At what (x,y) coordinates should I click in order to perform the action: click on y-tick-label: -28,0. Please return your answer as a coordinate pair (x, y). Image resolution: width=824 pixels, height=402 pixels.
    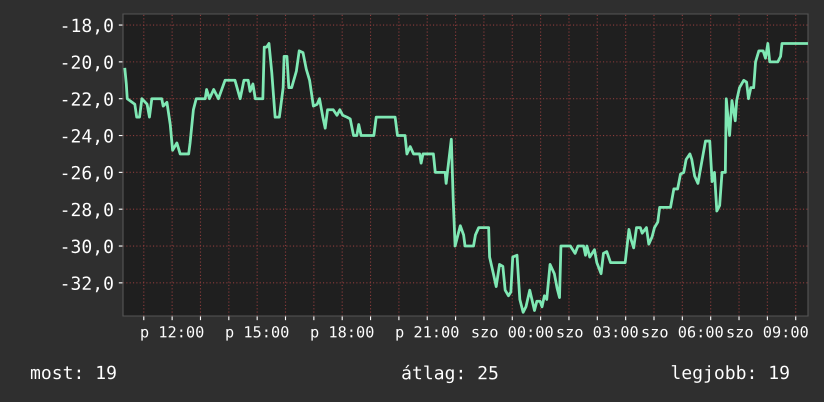
    Looking at the image, I should click on (87, 210).